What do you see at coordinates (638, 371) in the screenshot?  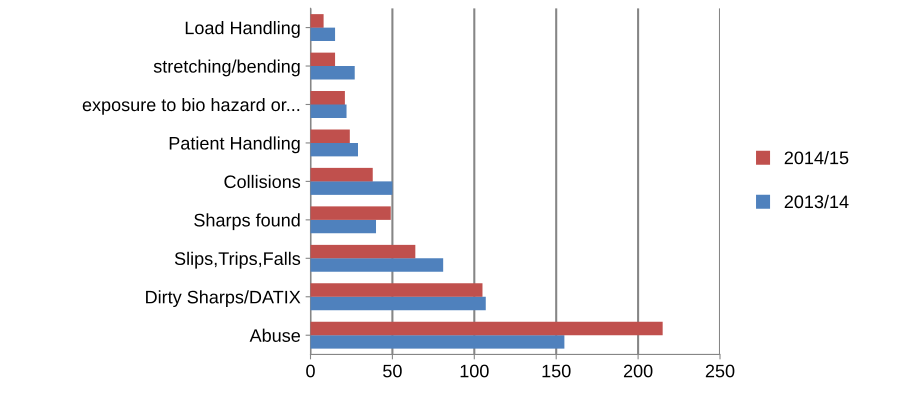 I see `x-tick-label: 200` at bounding box center [638, 371].